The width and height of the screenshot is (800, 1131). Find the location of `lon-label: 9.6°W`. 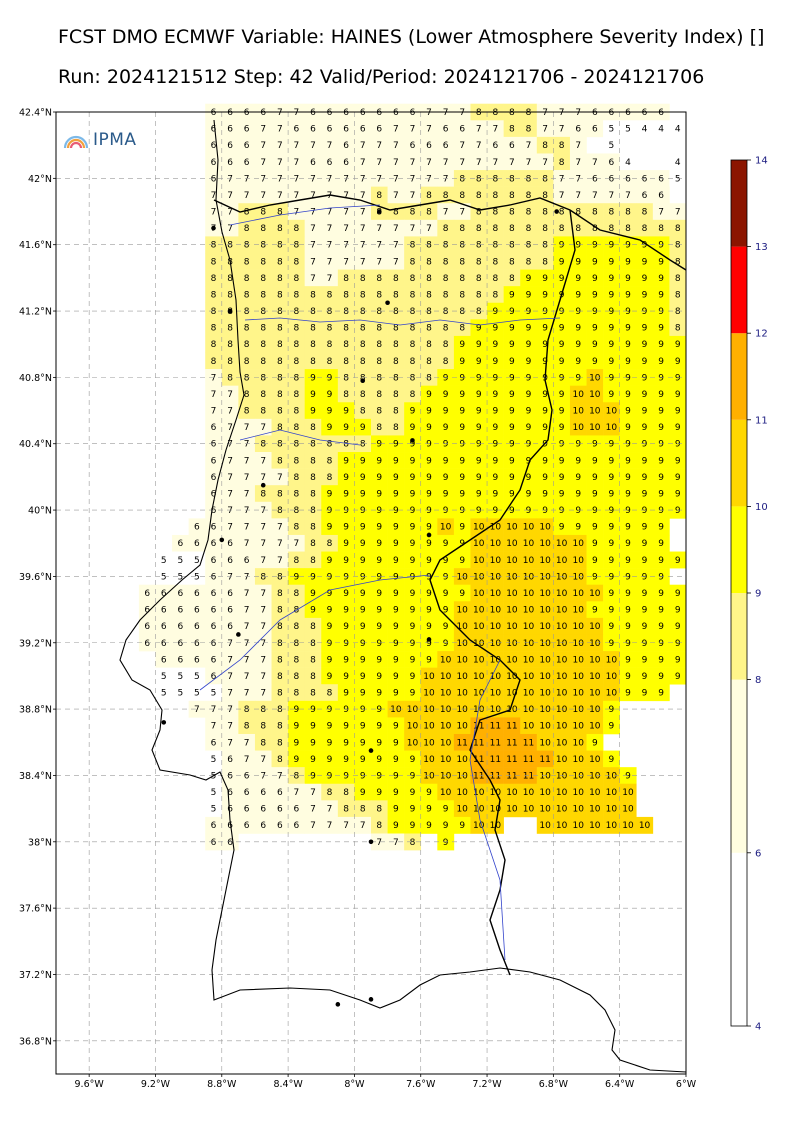

lon-label: 9.6°W is located at coordinates (90, 1084).